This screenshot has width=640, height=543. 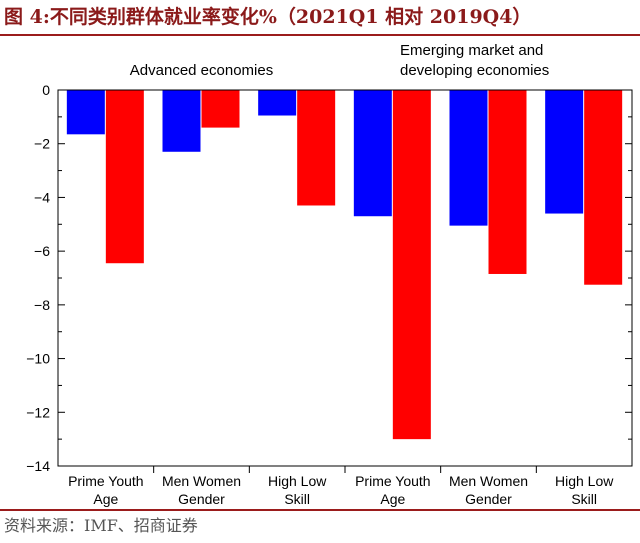 I want to click on source-note: 资料来源：IMF、招商证券, so click(x=101, y=525).